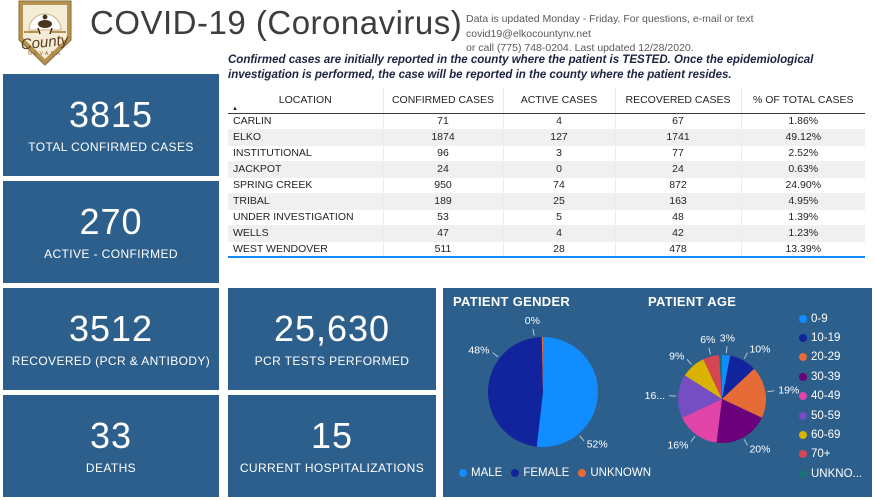  I want to click on table-row-spring-creek: SPRING CREEK 950 74 872 24.90%, so click(546, 185).